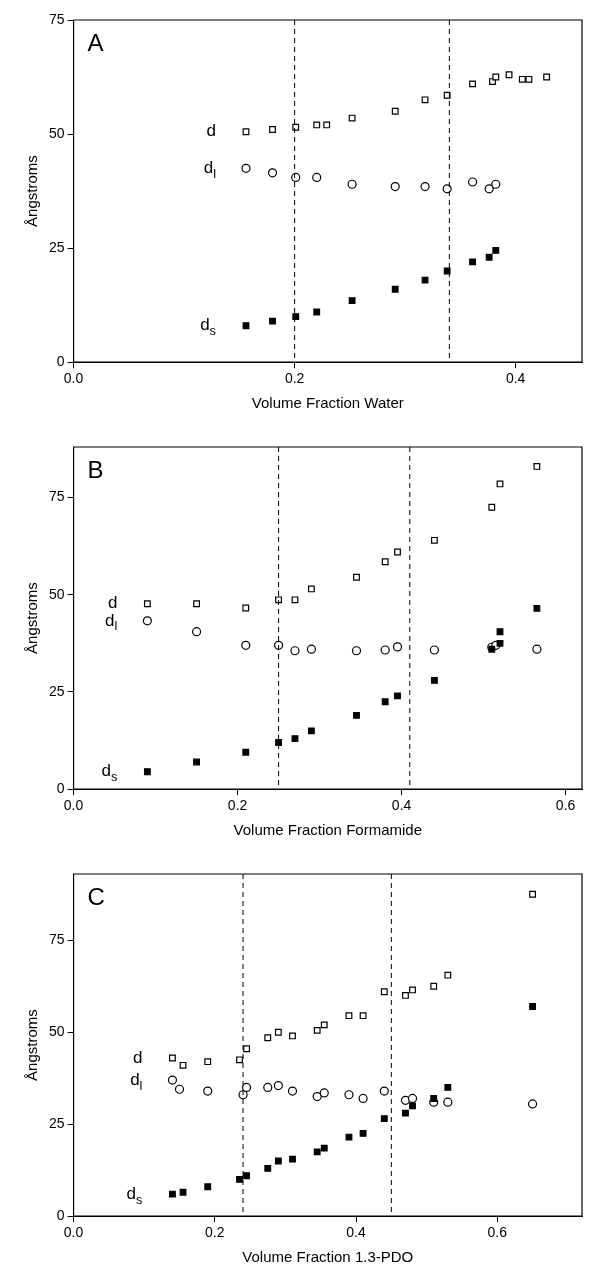 The width and height of the screenshot is (612, 1281). I want to click on x-axis-title: Volume Fraction 1.3-PDO, so click(328, 1257).